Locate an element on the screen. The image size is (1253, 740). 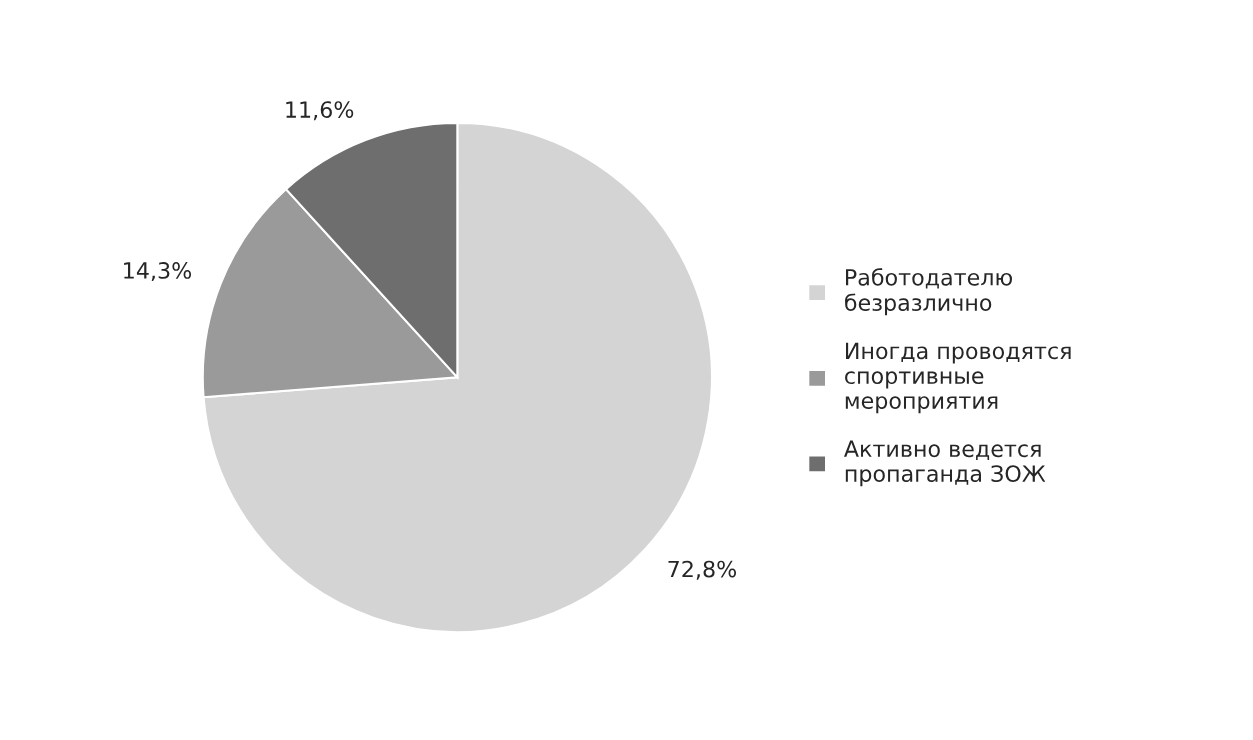
data-label: 11,6% is located at coordinates (320, 111).